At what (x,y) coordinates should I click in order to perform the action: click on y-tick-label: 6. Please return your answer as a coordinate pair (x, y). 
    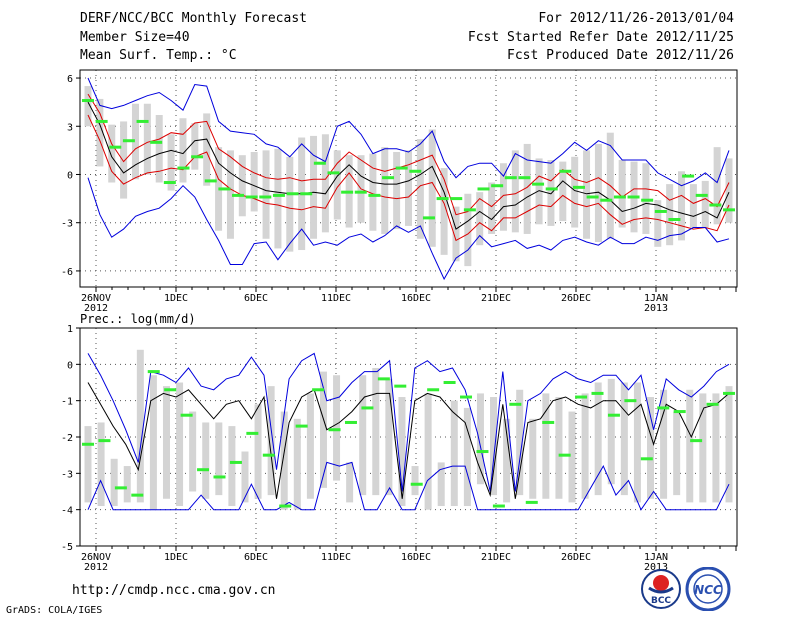
    Looking at the image, I should click on (70, 79).